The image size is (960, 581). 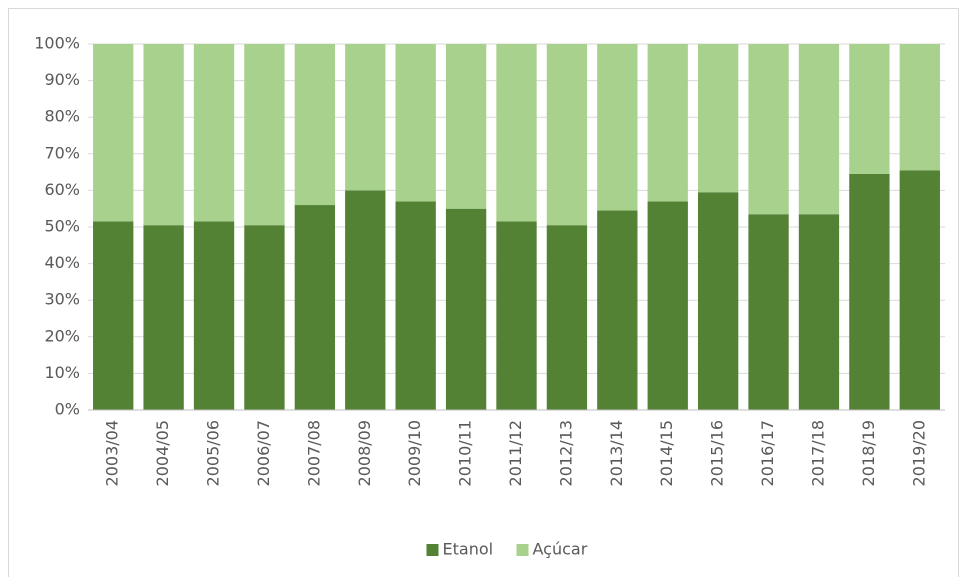 I want to click on y-tick-label: 10%, so click(x=62, y=372).